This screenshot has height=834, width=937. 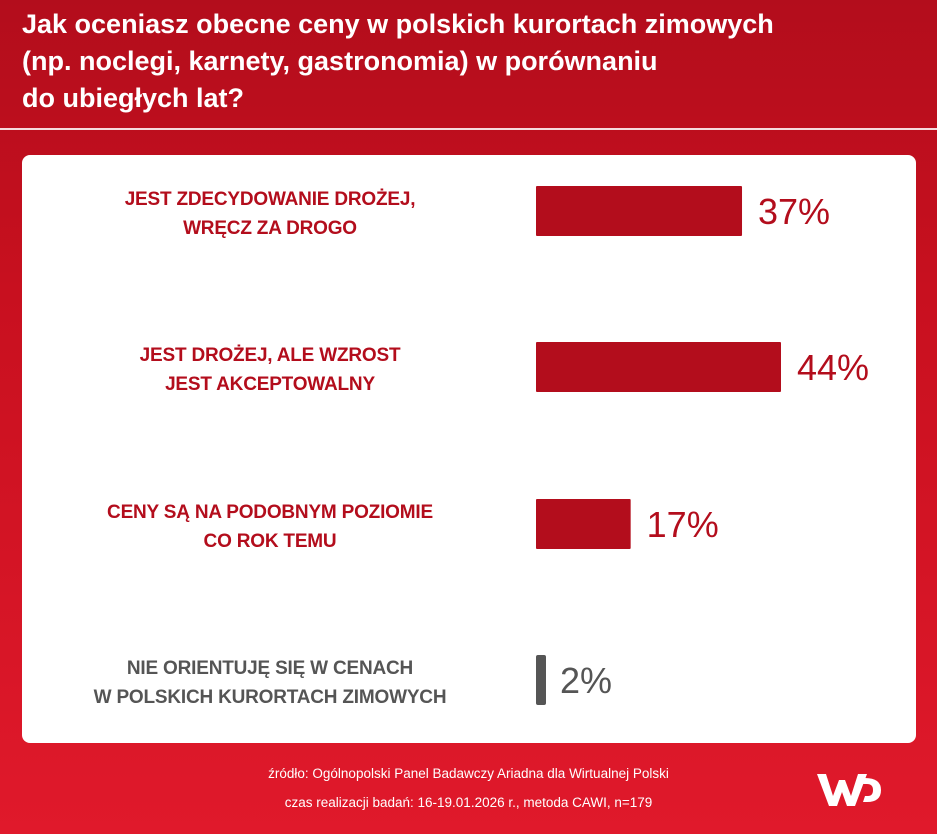 I want to click on category-label-4-line-1: NIE ORIENTUJĘ SIĘ W CENACH, so click(x=270, y=668).